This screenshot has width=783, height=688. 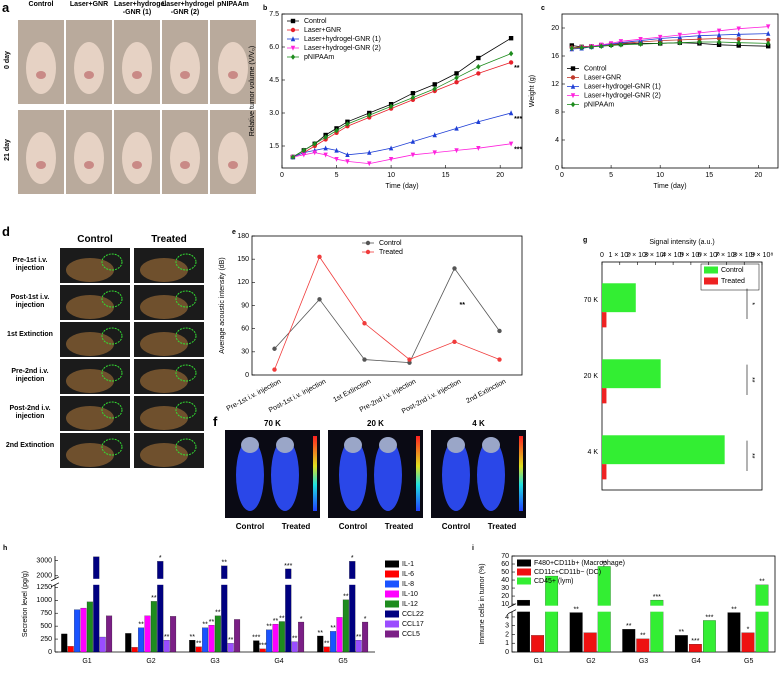 What do you see at coordinates (274, 14) in the screenshot?
I see `y-tick-label: 7.5` at bounding box center [274, 14].